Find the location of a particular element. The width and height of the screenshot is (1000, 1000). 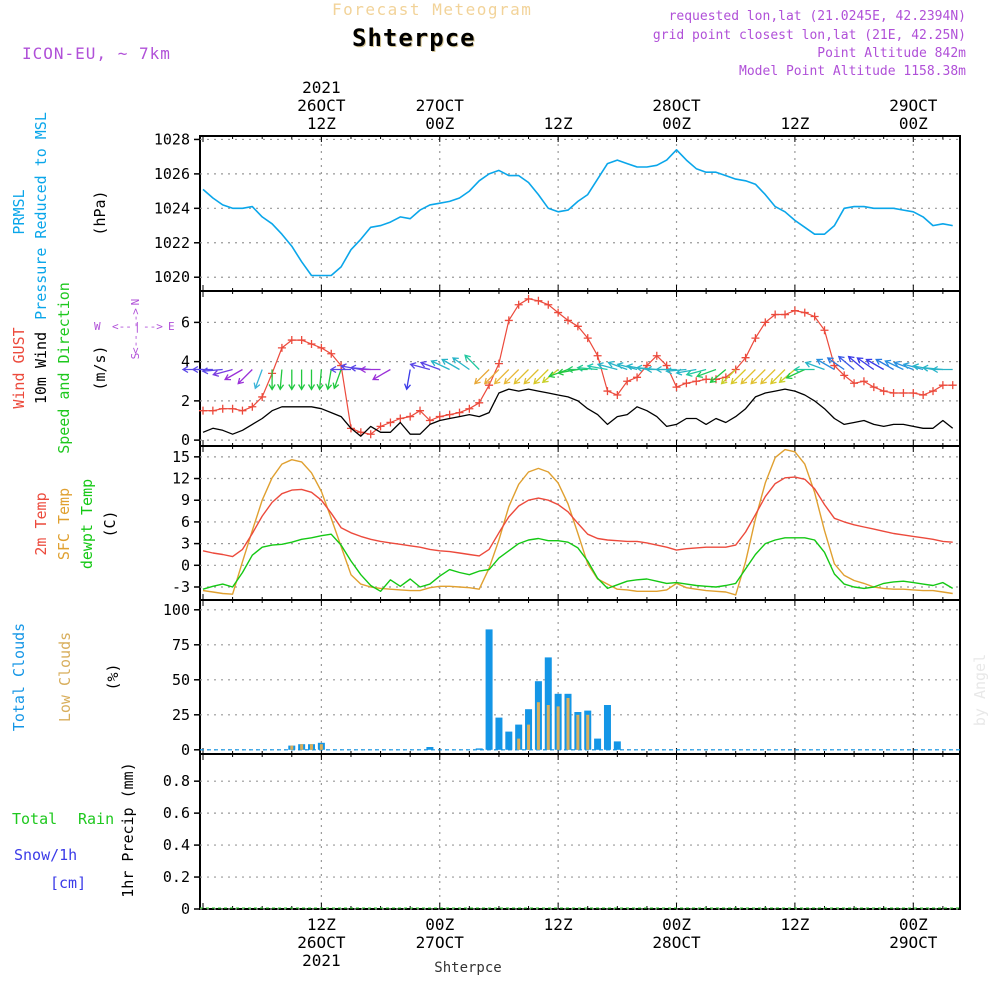

credit-watermark: by Angel is located at coordinates (980, 690).